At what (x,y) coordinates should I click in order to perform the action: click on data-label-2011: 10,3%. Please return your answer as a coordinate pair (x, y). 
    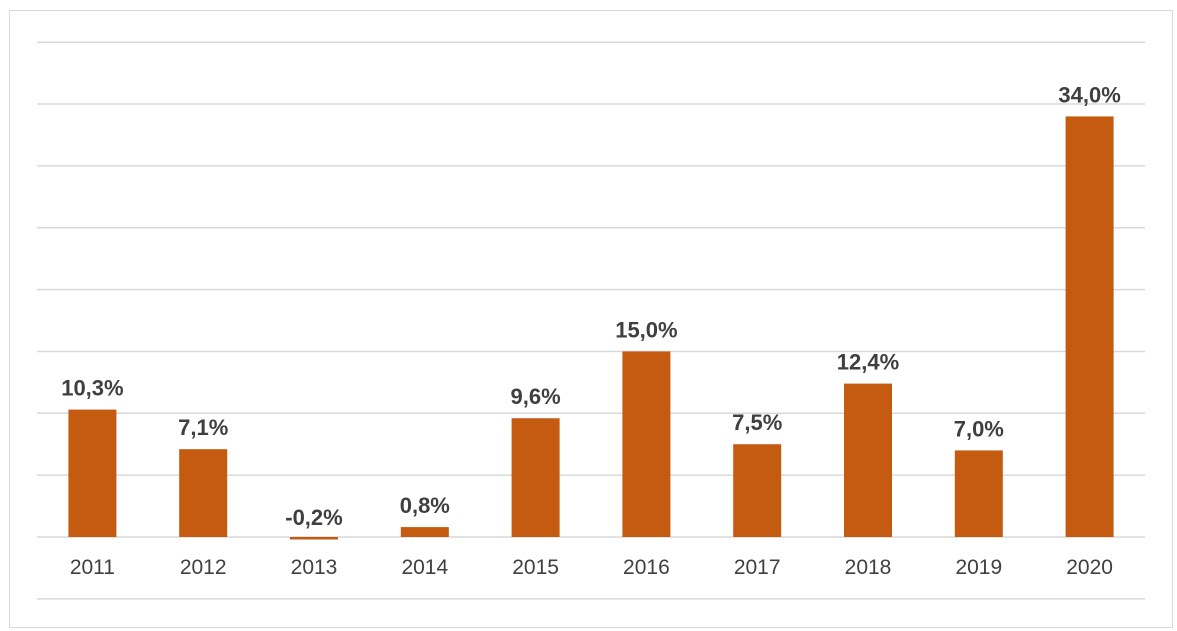
    Looking at the image, I should click on (92, 388).